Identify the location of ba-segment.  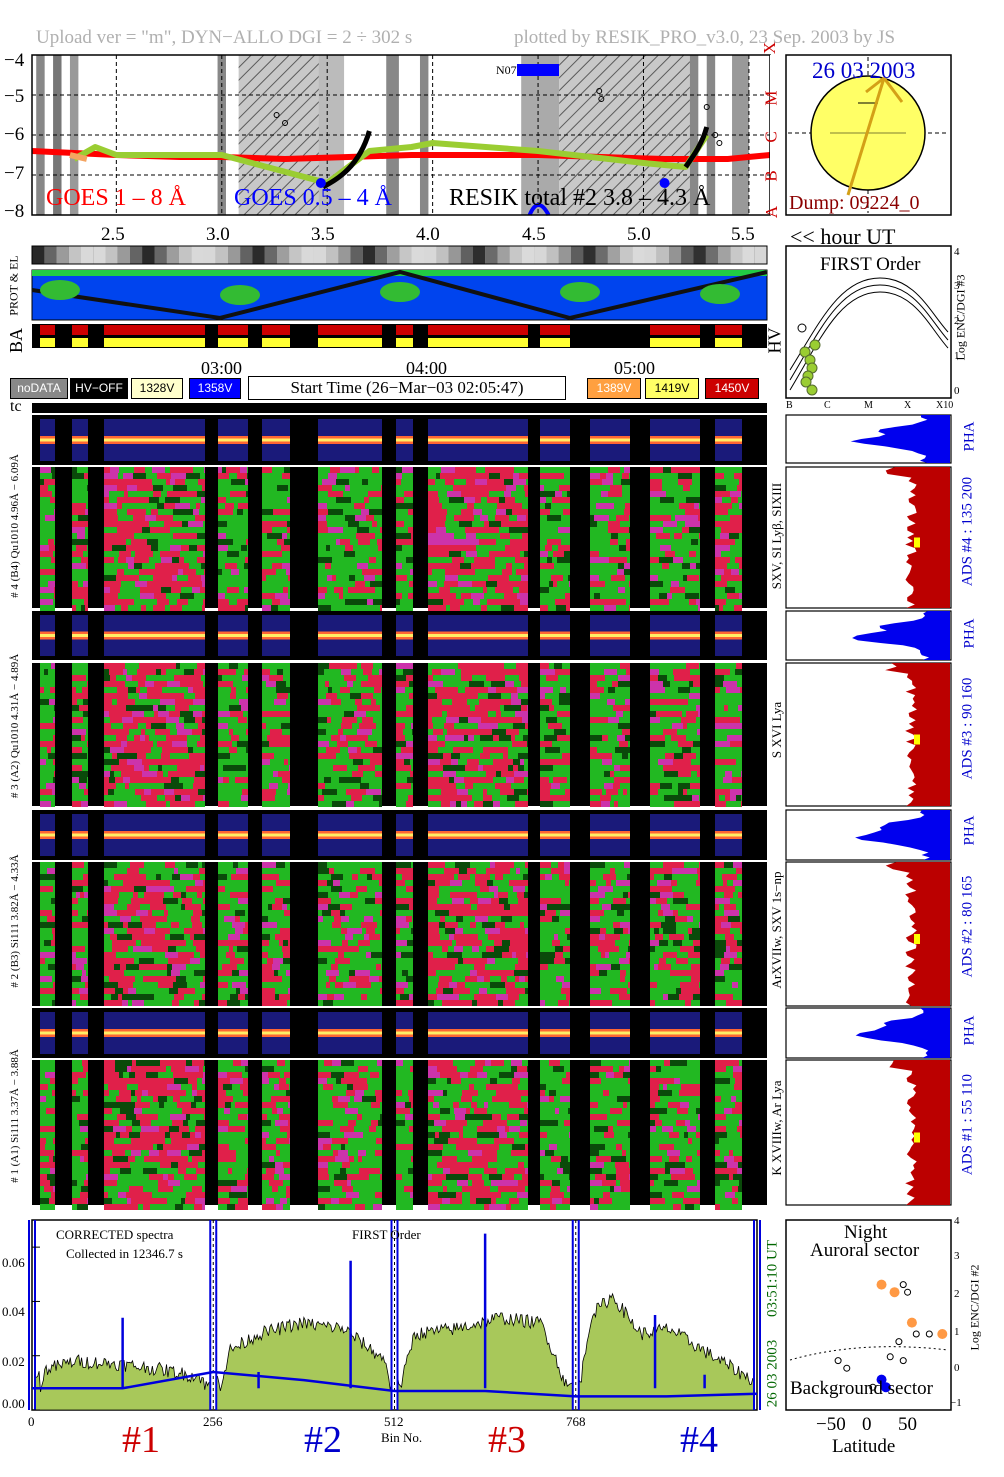
(675, 330).